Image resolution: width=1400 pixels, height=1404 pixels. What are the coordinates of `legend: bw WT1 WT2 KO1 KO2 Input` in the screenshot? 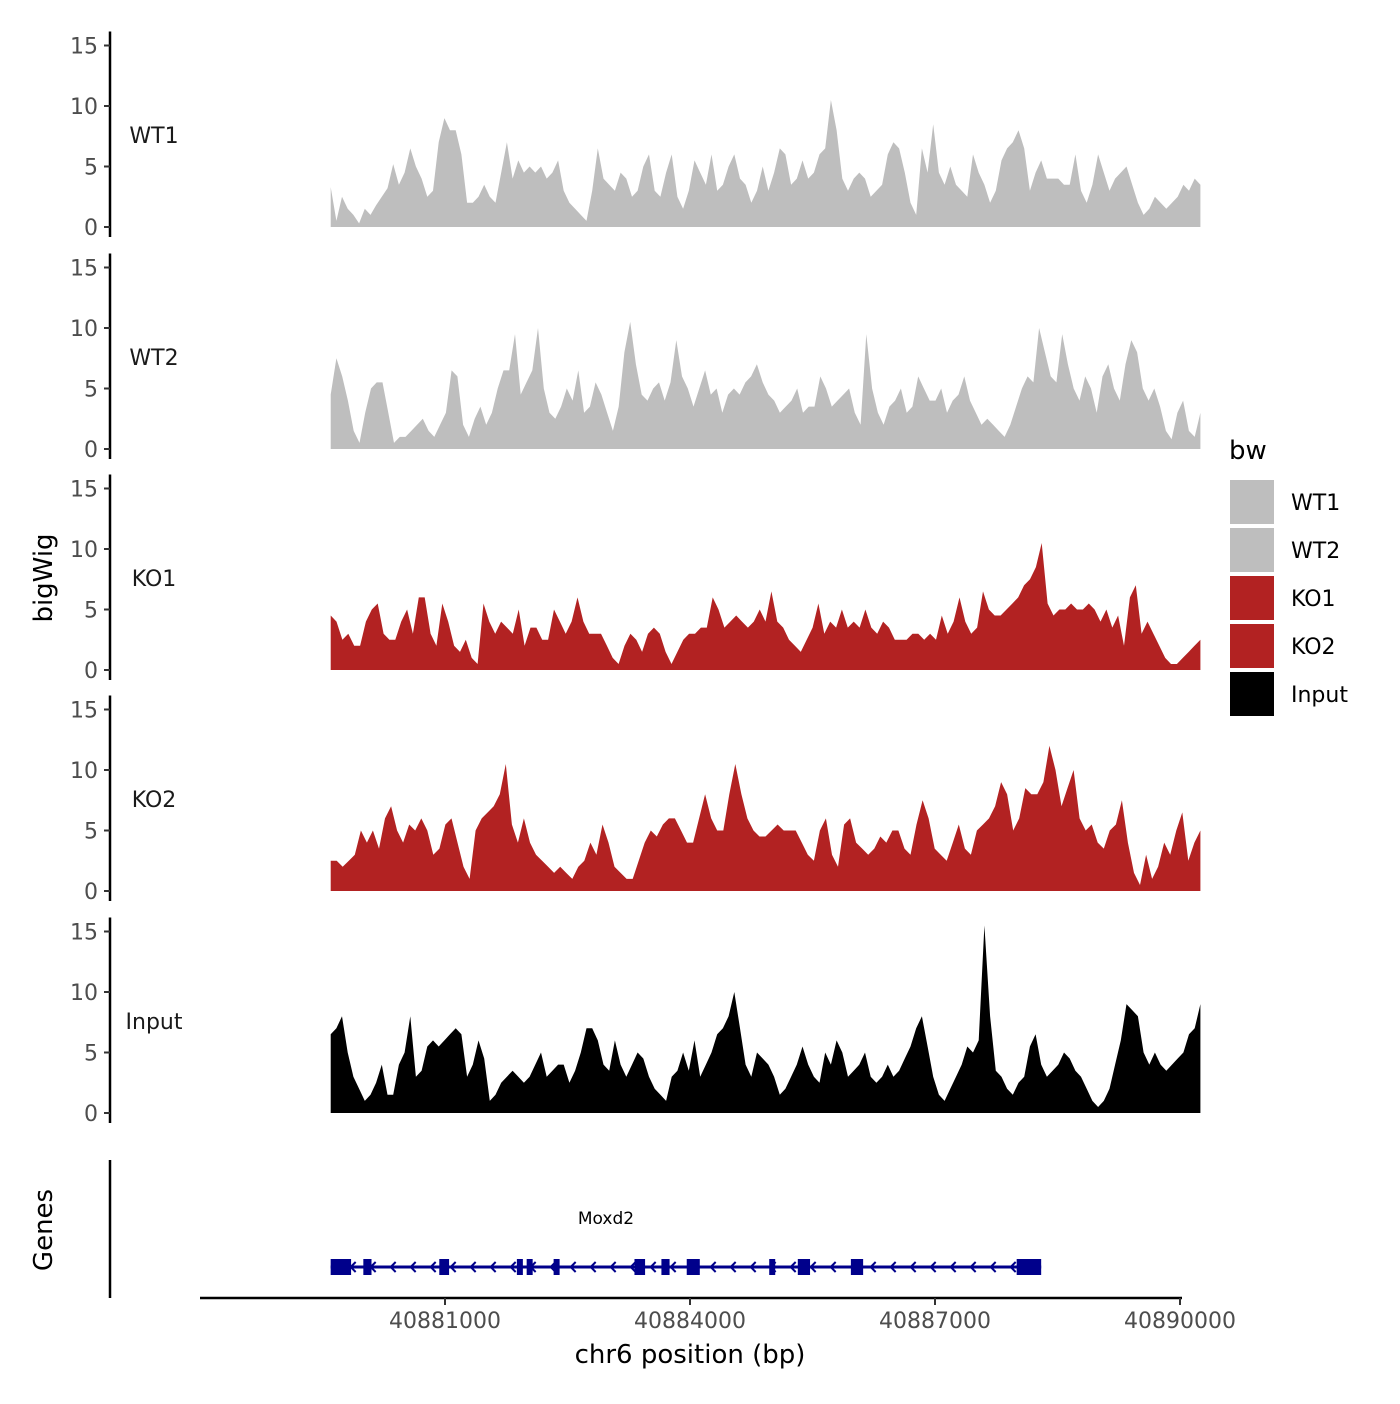 It's located at (1288, 576).